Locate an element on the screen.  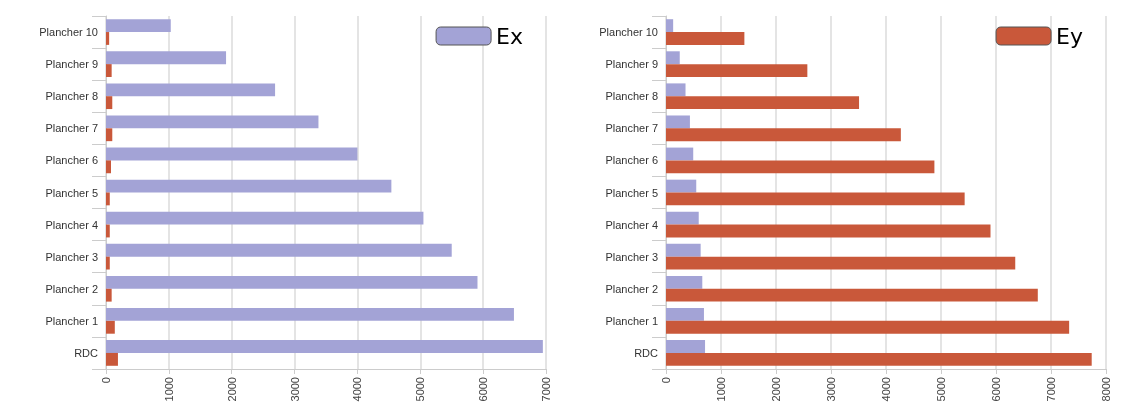
x-tick-label: 8000 is located at coordinates (1106, 389).